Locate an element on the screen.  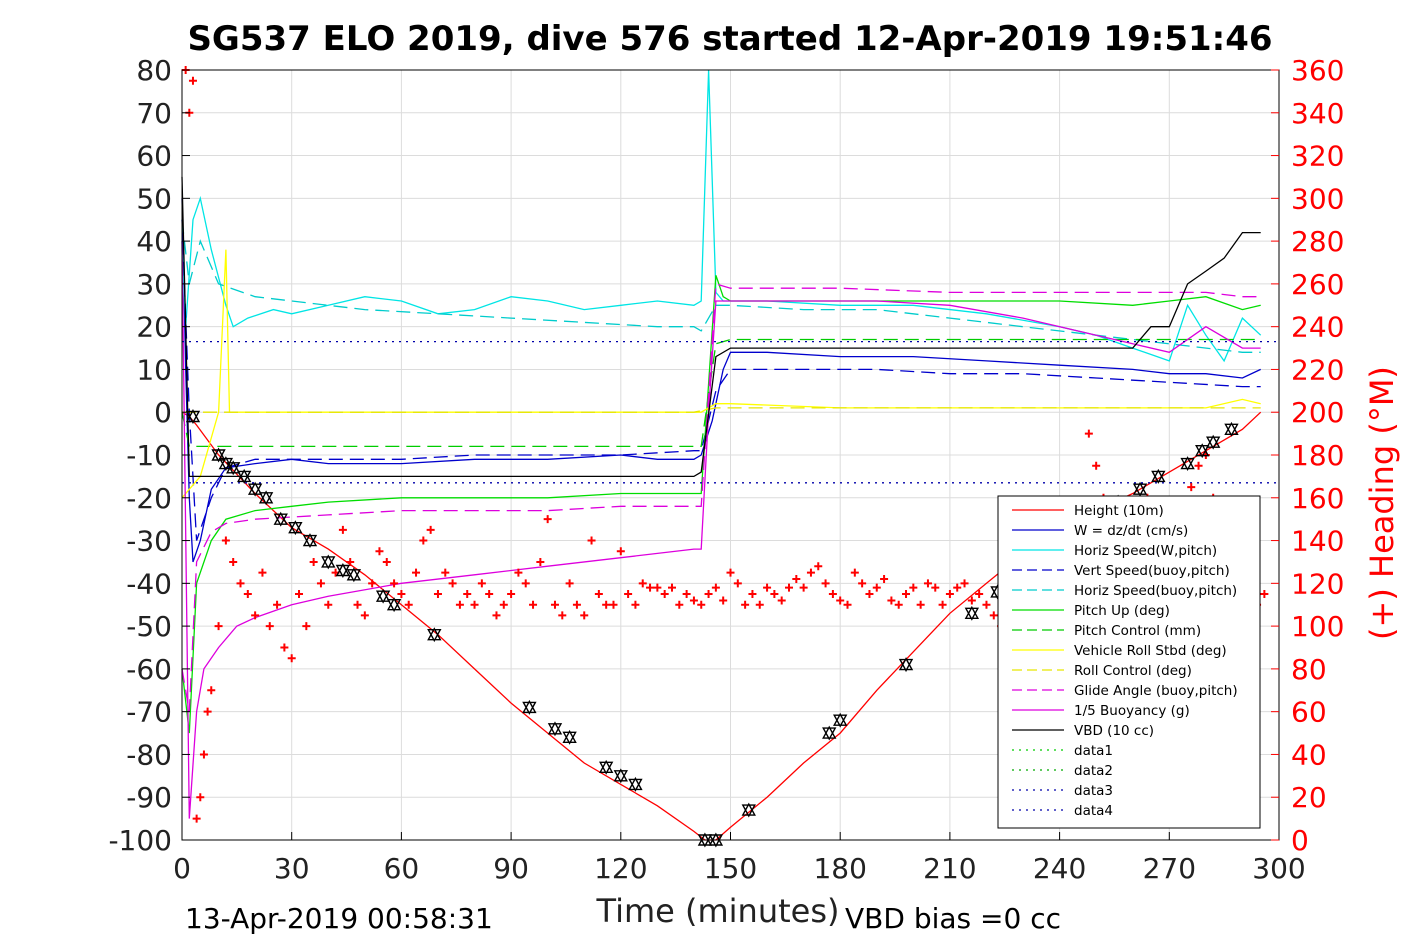
x-tick-label: 30 is located at coordinates (292, 868).